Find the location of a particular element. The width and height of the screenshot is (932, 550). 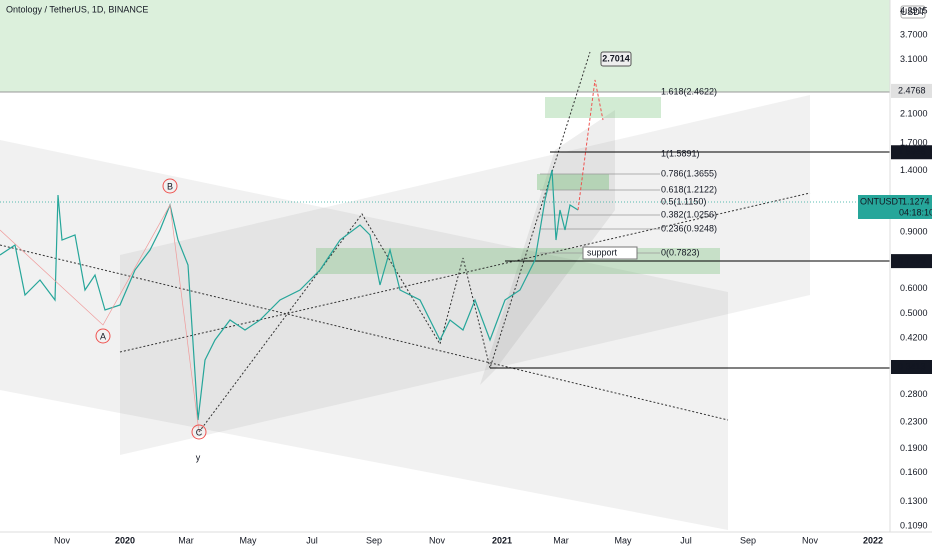

fib-label: 1(1.5891) is located at coordinates (680, 153).